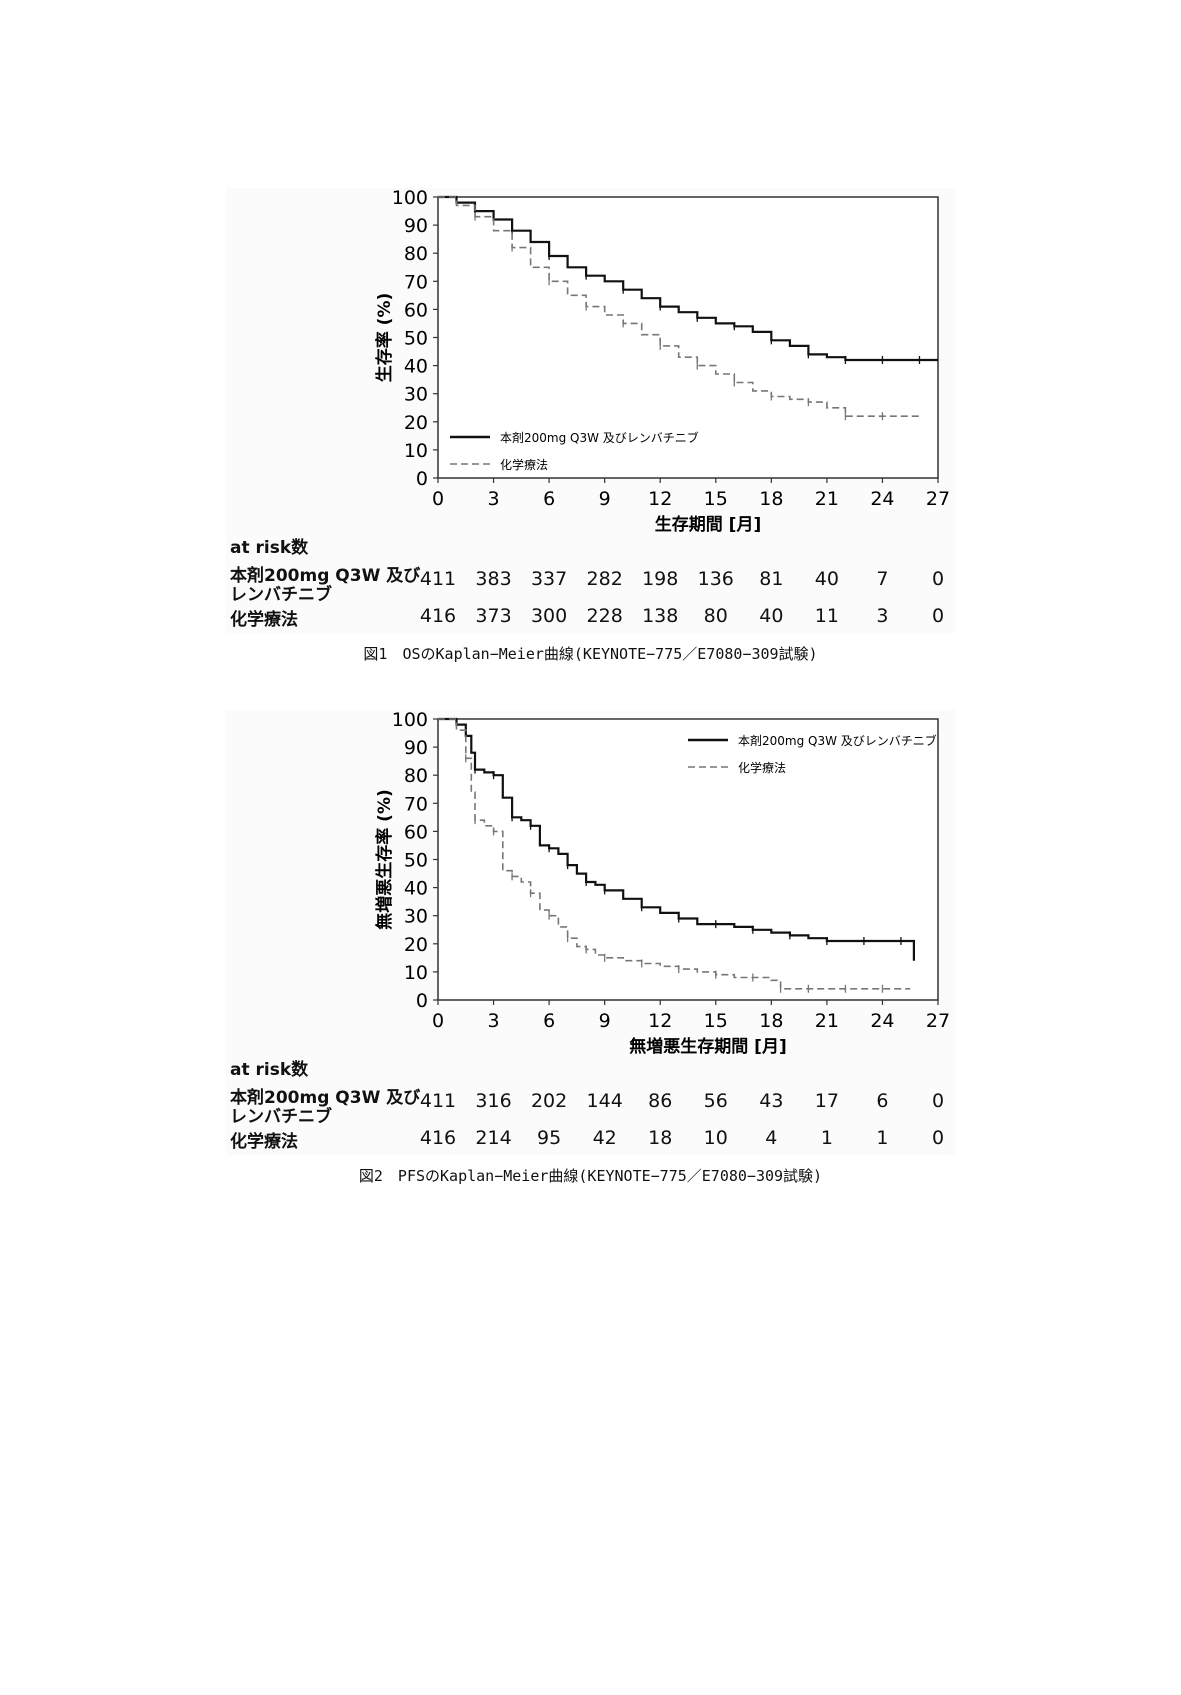 This screenshot has height=1695, width=1181. I want to click on os-risk-value: 383, so click(493, 579).